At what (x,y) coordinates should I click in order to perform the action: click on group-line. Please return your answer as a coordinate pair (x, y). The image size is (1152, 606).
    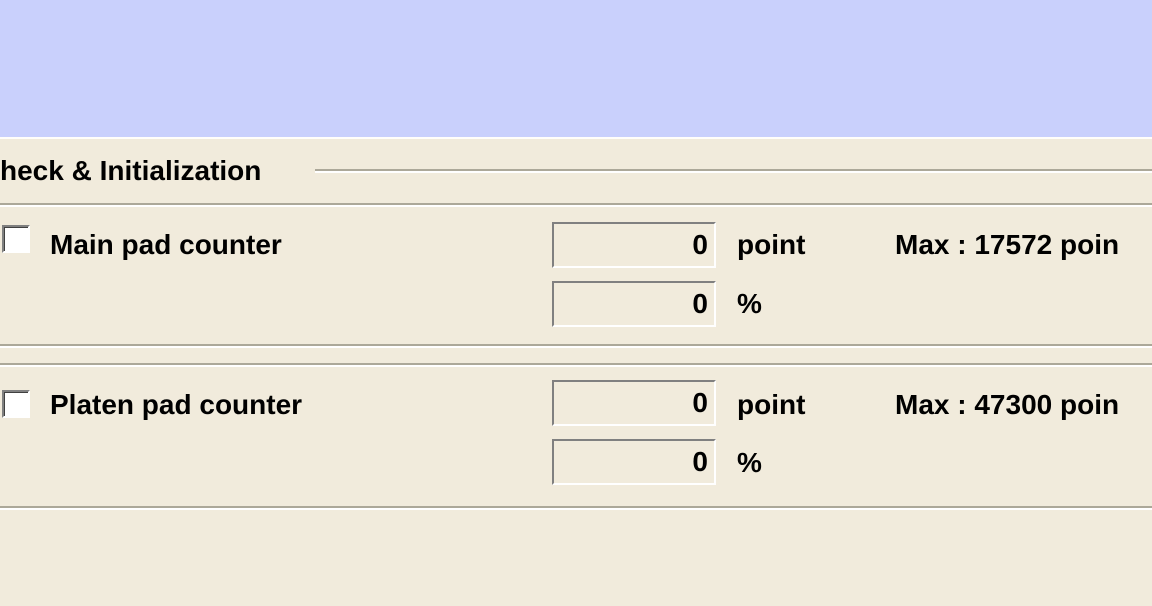
    Looking at the image, I should click on (733, 171).